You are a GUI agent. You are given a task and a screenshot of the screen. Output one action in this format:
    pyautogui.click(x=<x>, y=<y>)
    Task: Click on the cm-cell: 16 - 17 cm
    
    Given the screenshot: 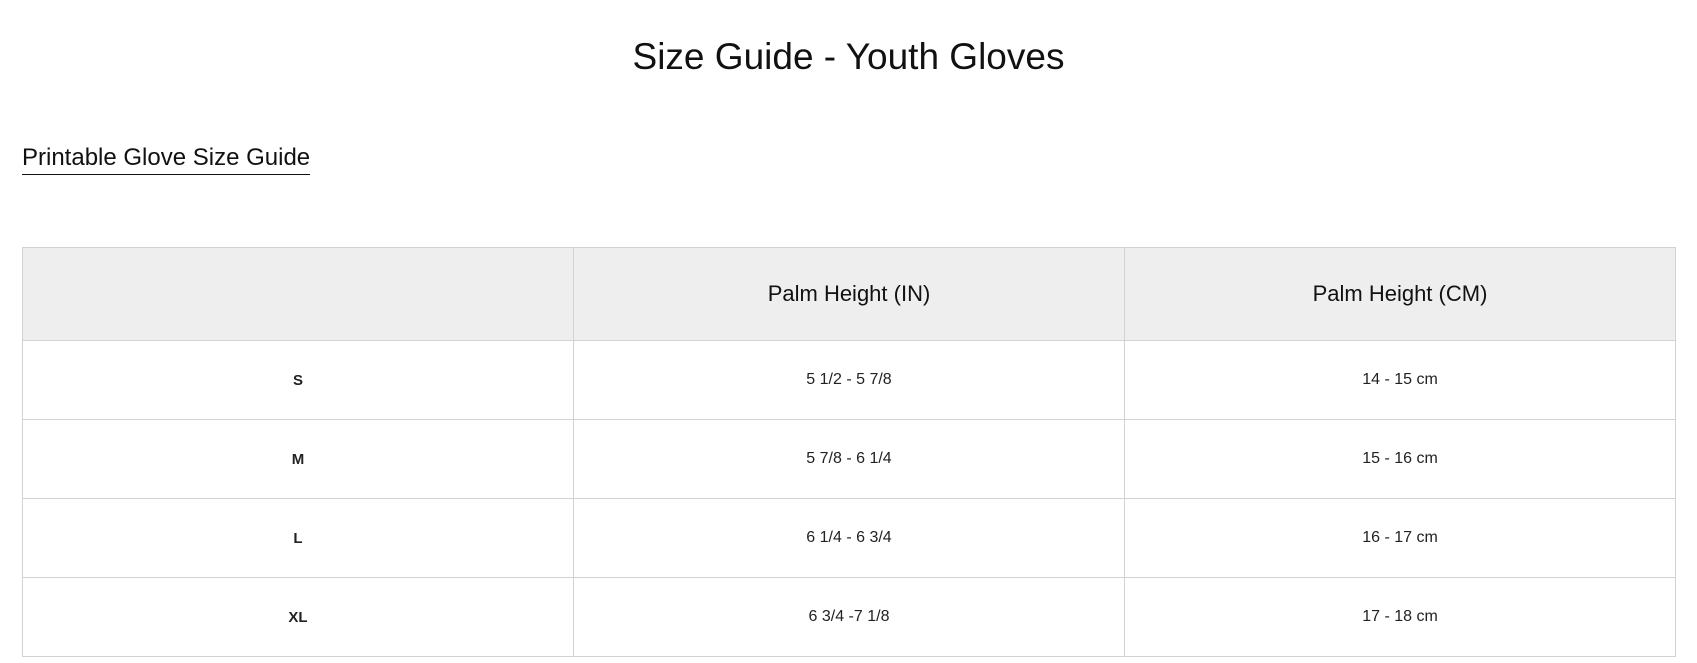 What is the action you would take?
    pyautogui.click(x=1400, y=538)
    